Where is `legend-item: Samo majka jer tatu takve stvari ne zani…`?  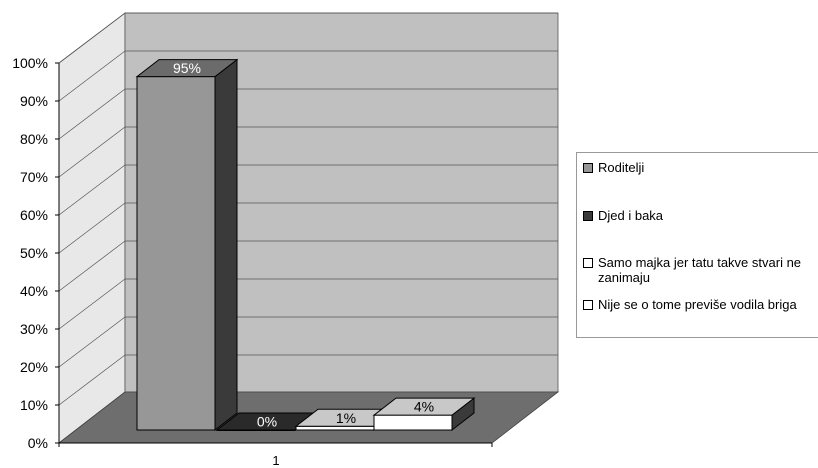 legend-item: Samo majka jer tatu takve stvari ne zani… is located at coordinates (700, 270).